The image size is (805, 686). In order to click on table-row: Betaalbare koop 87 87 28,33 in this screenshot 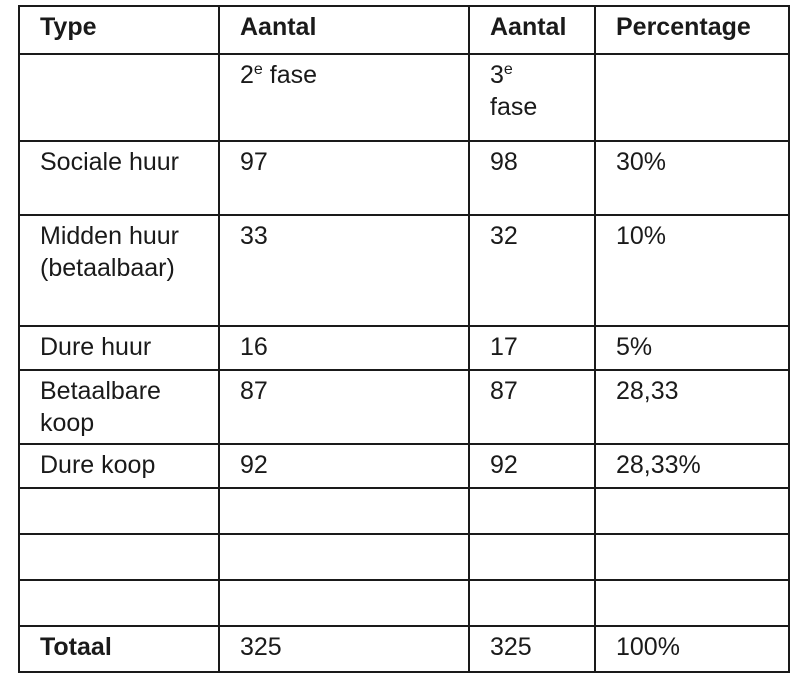, I will do `click(404, 407)`.